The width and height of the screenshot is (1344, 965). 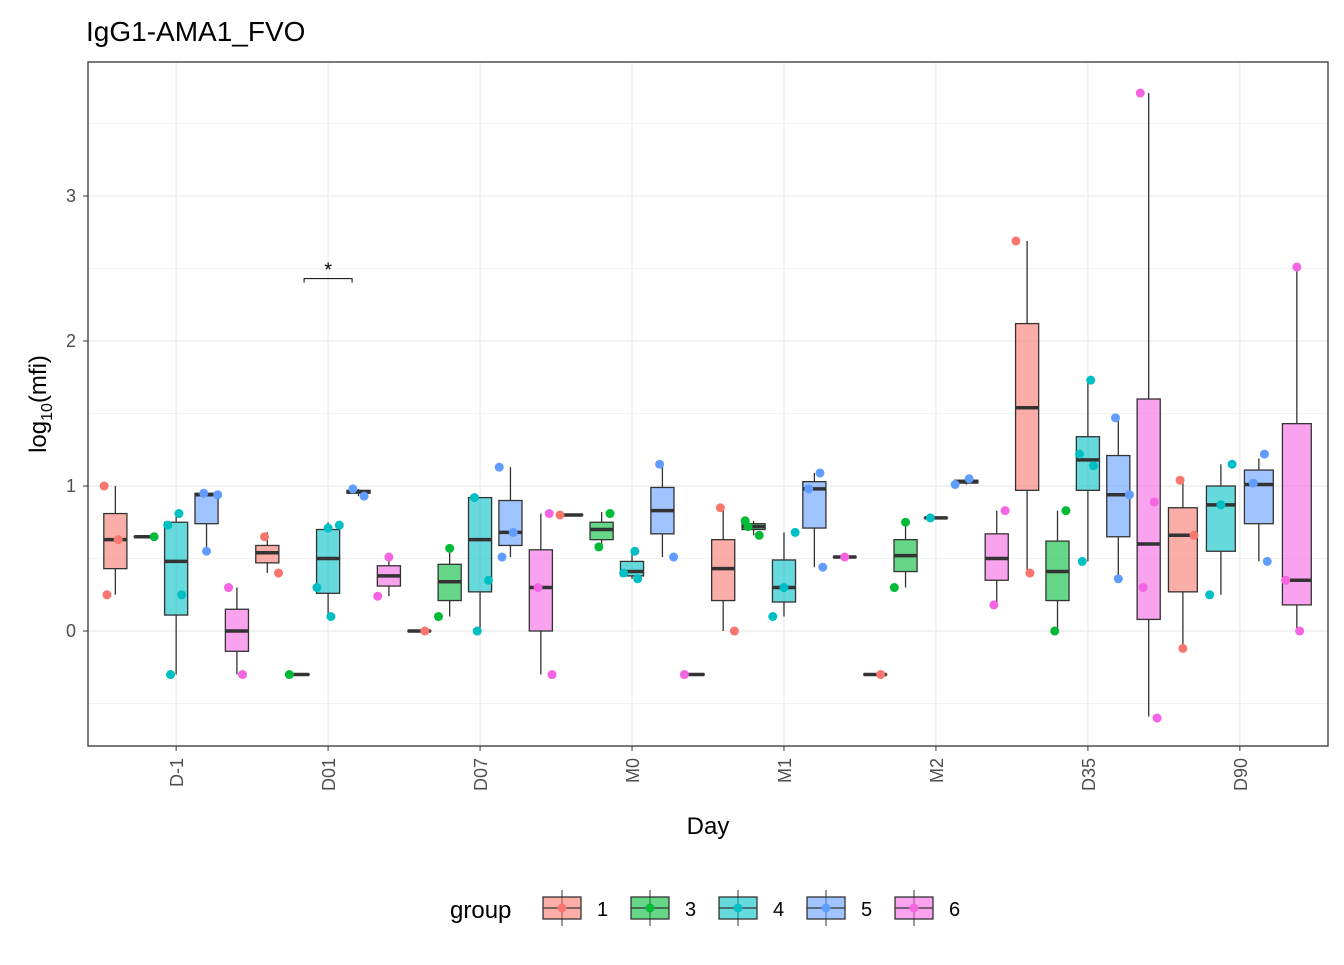 I want to click on legend-item: 3, so click(x=663, y=908).